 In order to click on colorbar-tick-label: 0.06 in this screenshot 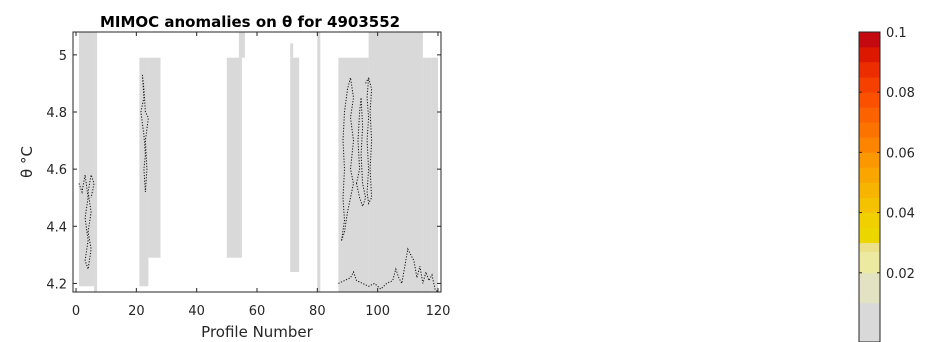, I will do `click(900, 153)`.